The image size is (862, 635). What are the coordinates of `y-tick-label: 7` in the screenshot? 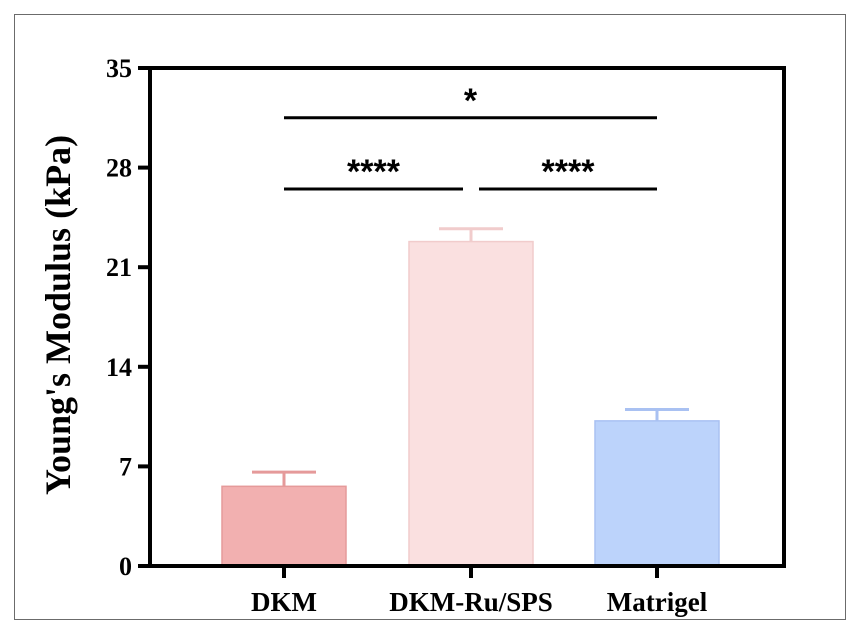 It's located at (125, 466).